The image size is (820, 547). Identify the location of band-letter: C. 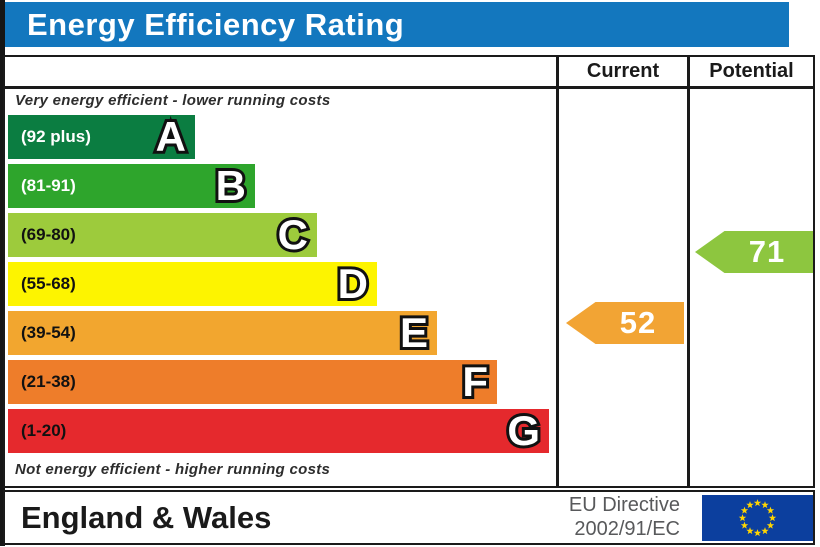
(293, 234).